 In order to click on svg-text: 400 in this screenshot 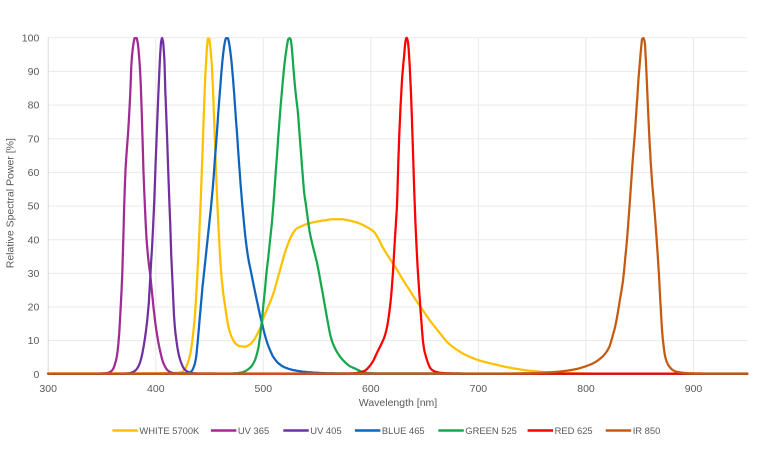, I will do `click(156, 389)`.